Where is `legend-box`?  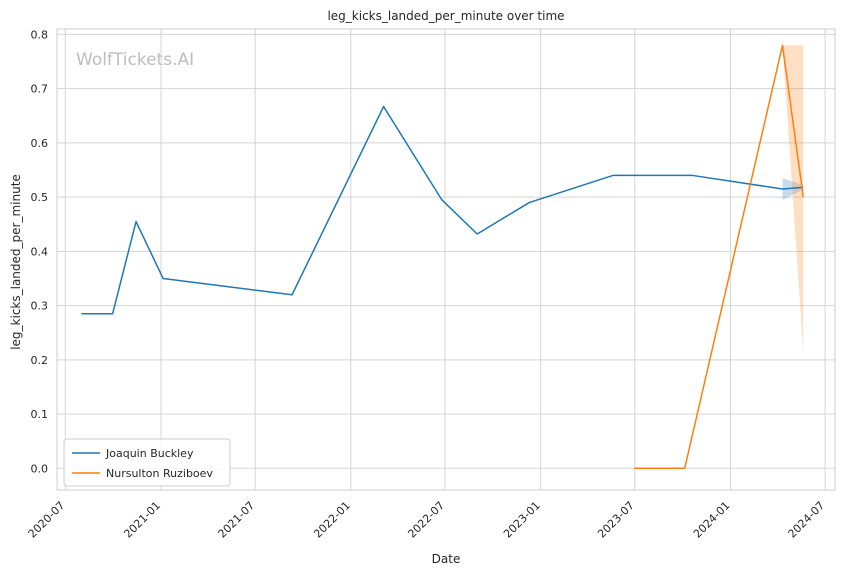
legend-box is located at coordinates (147, 462).